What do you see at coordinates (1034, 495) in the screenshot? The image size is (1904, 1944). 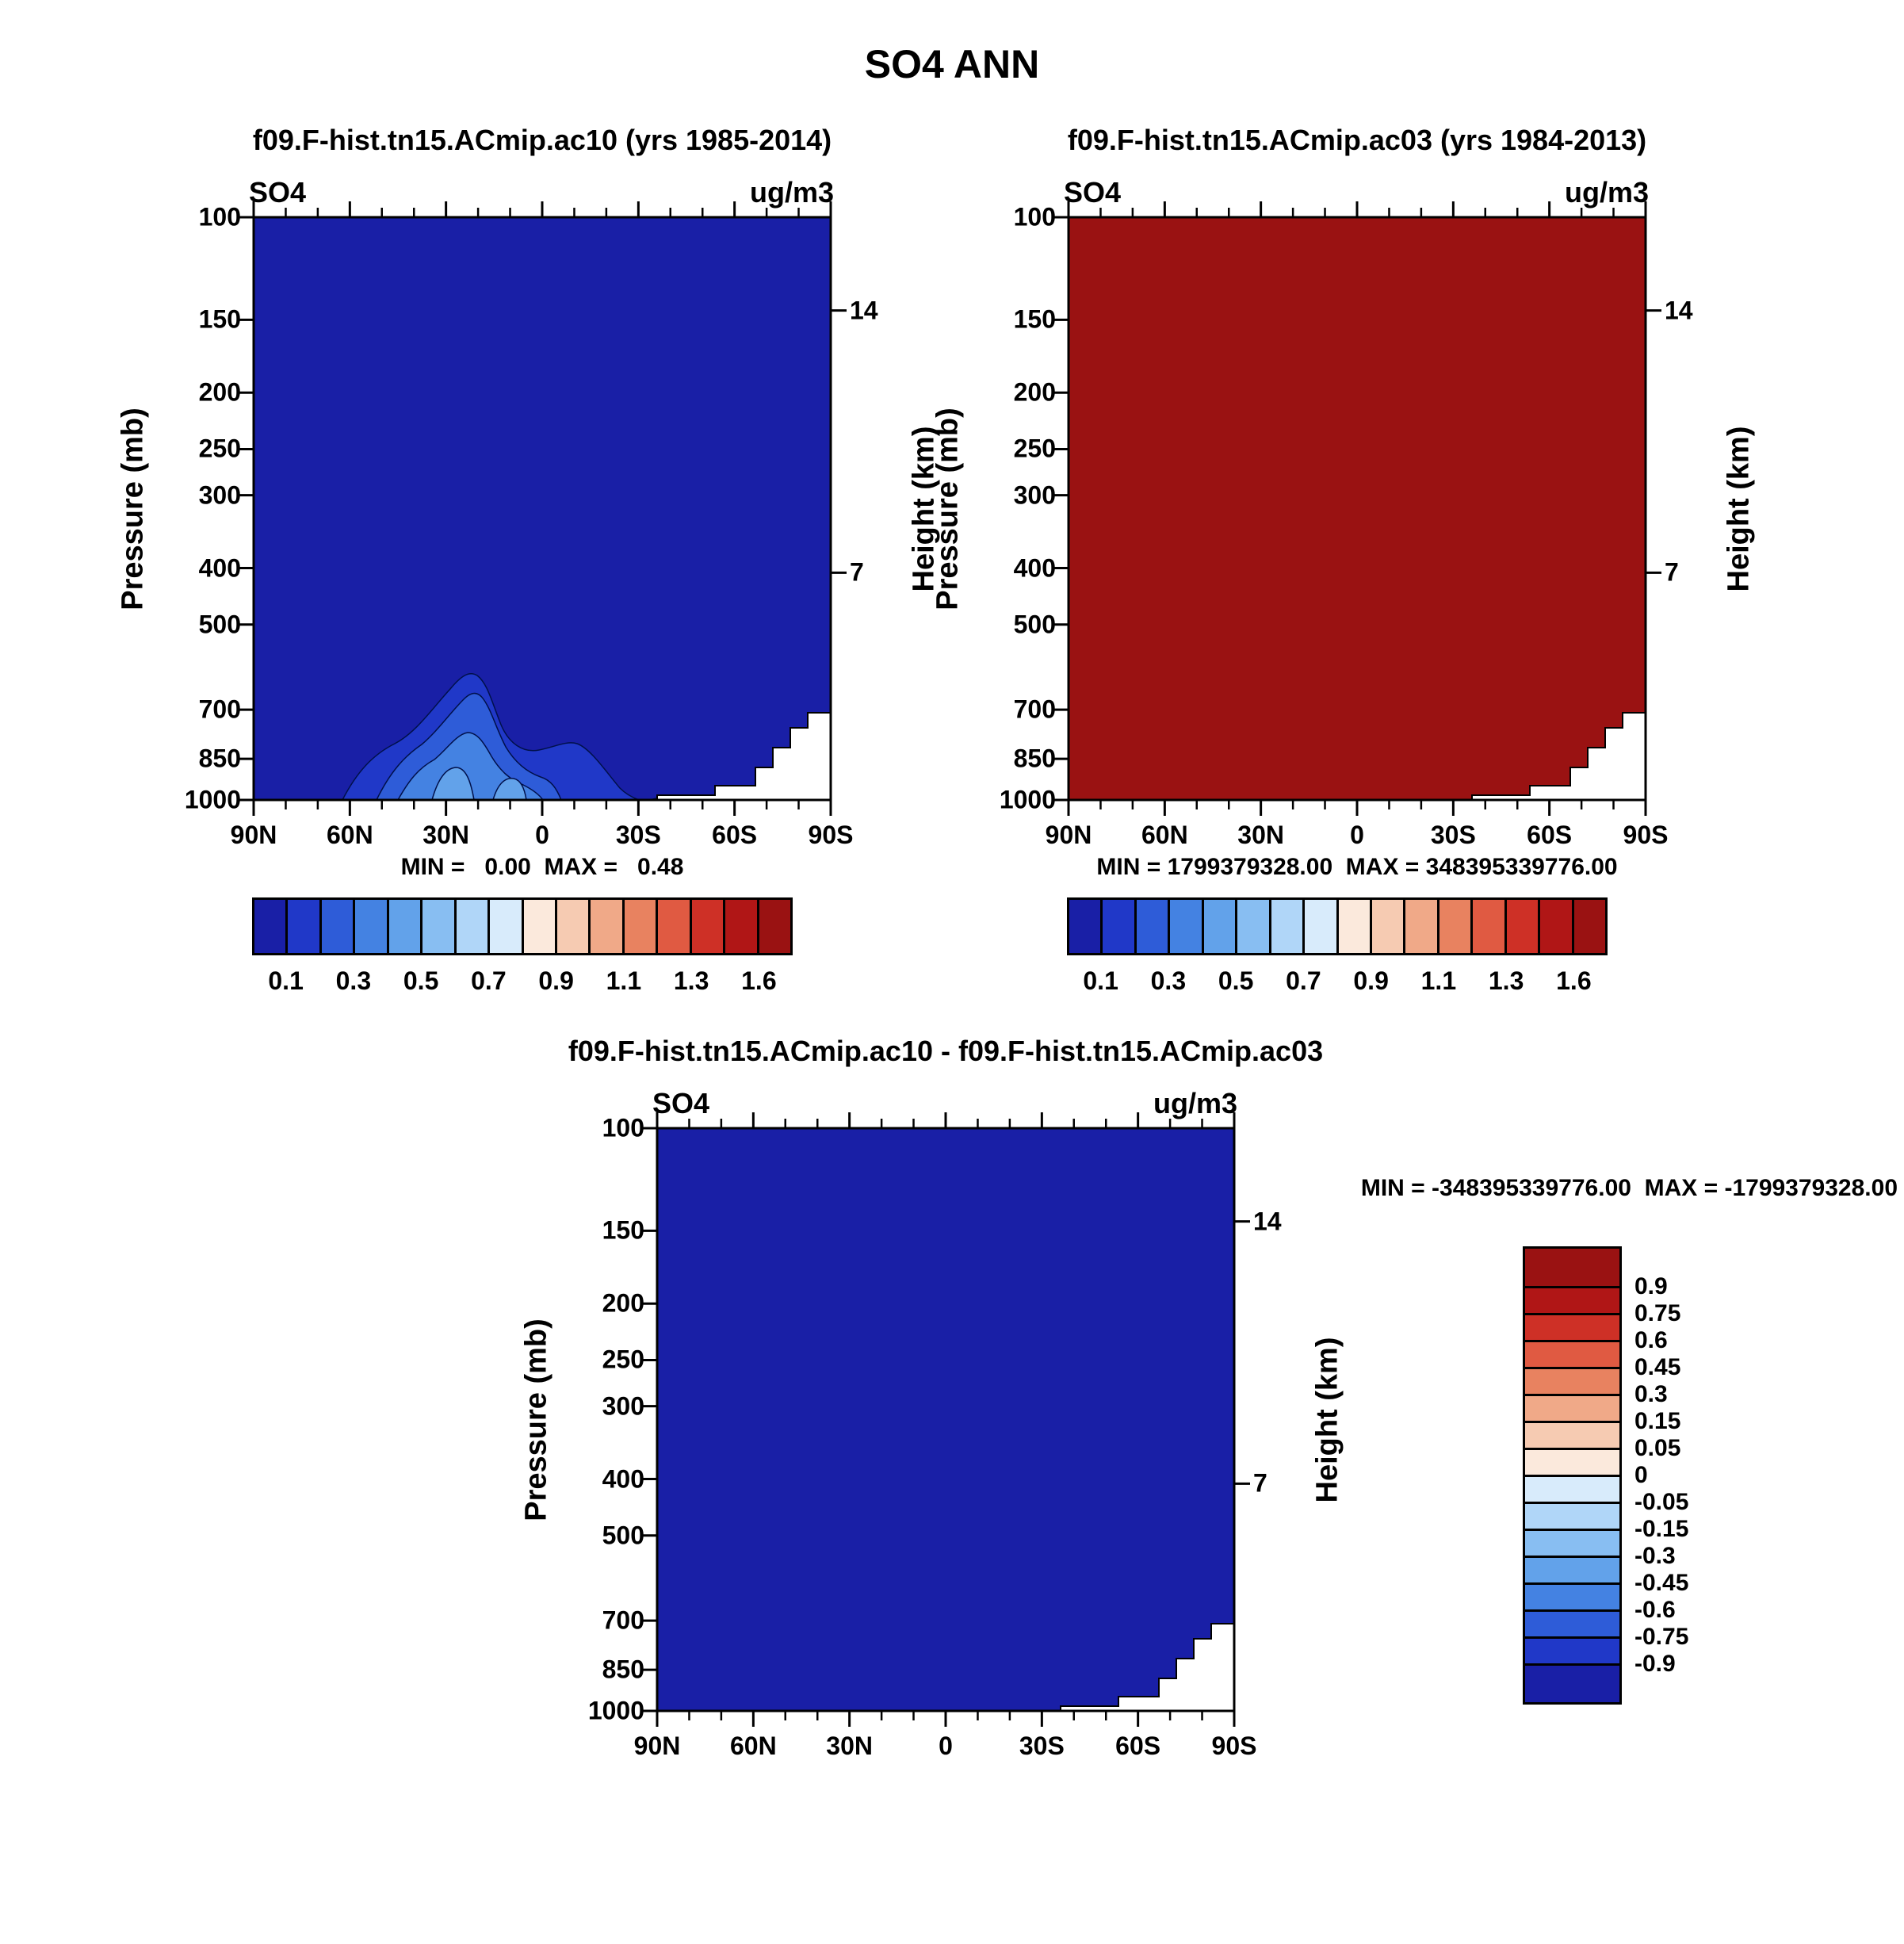 I see `pressure-tick-label: 300` at bounding box center [1034, 495].